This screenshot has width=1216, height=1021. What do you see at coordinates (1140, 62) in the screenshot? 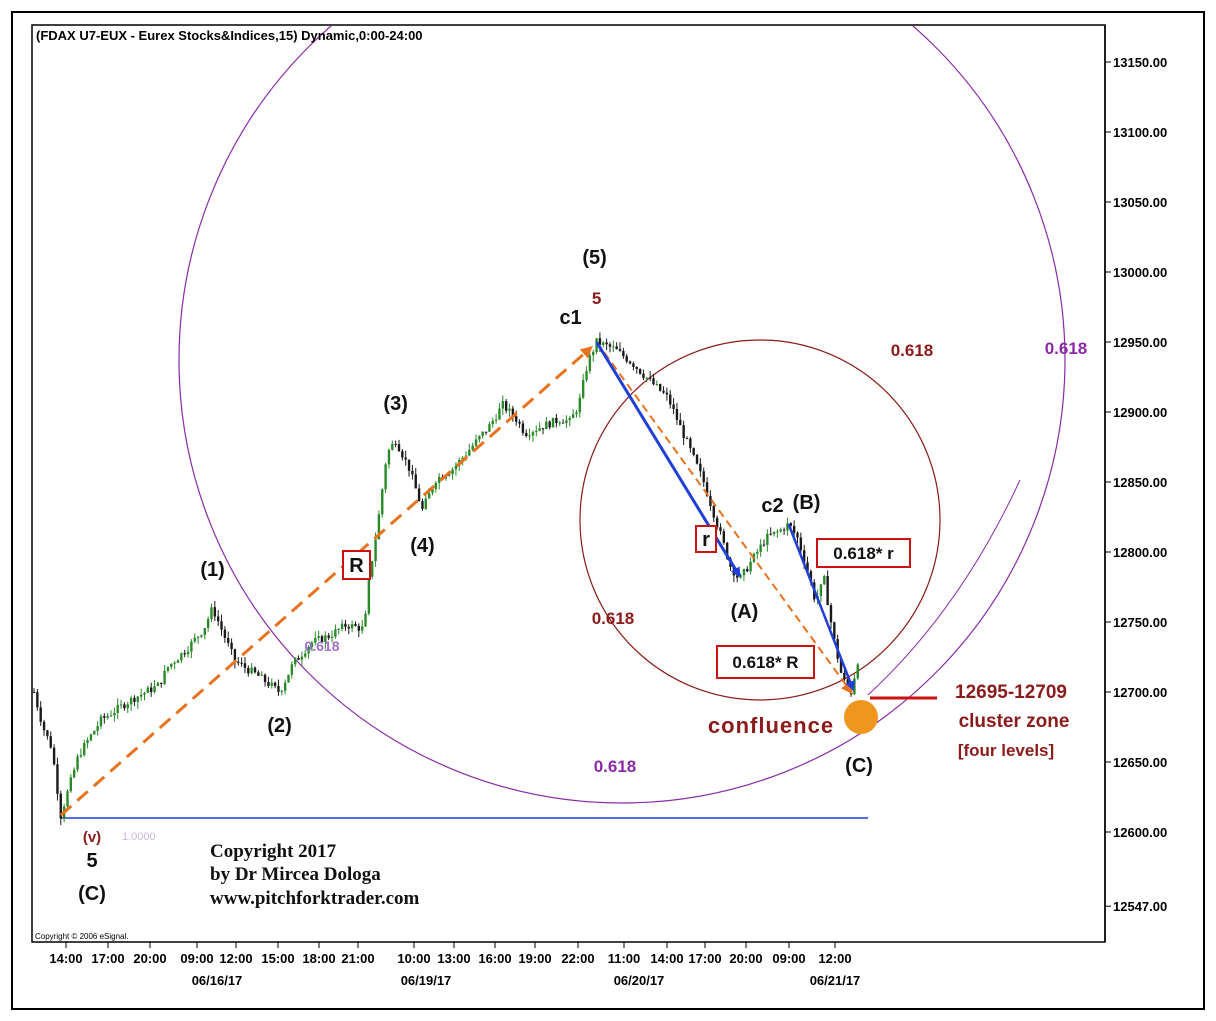
I see `y-tick-label: 13150.00` at bounding box center [1140, 62].